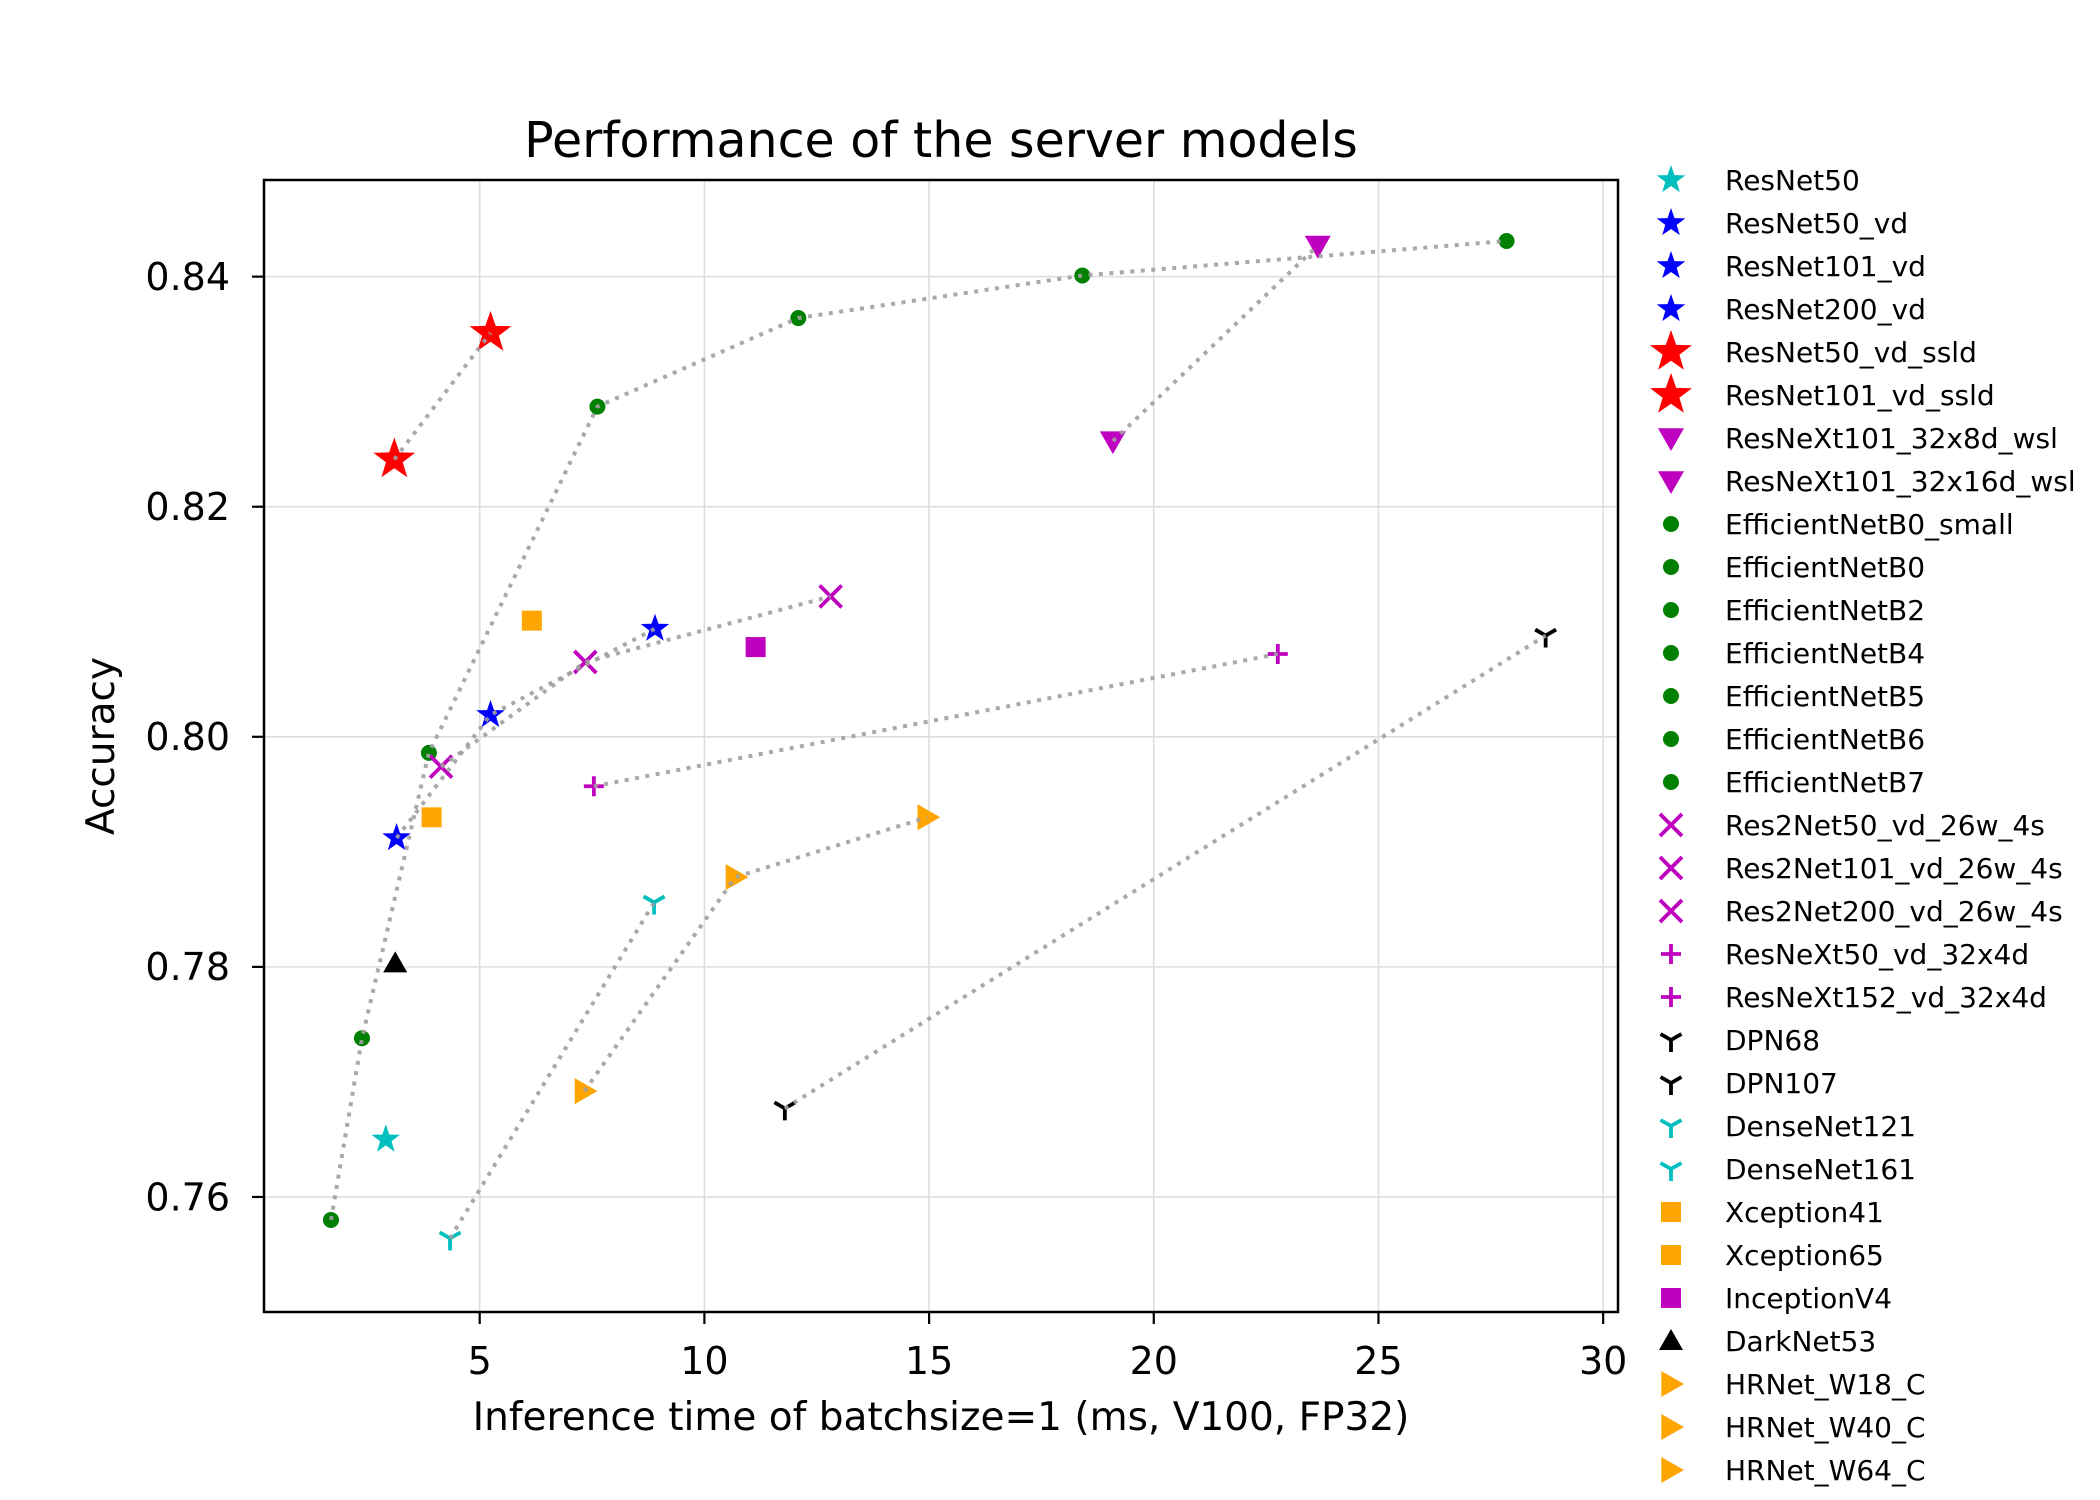 The height and width of the screenshot is (1500, 2100). What do you see at coordinates (755, 647) in the screenshot?
I see `point-inceptionv4` at bounding box center [755, 647].